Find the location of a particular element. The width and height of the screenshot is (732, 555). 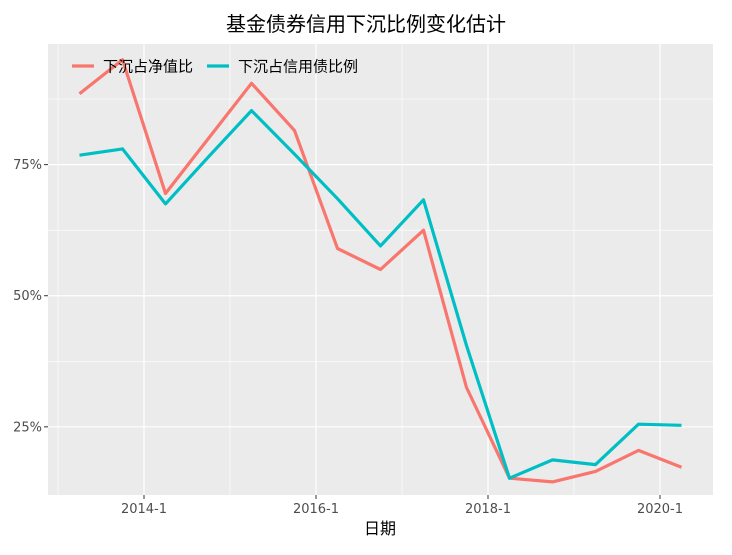

chart-title: 基金债券信用下沉比例变化估计 is located at coordinates (366, 24).